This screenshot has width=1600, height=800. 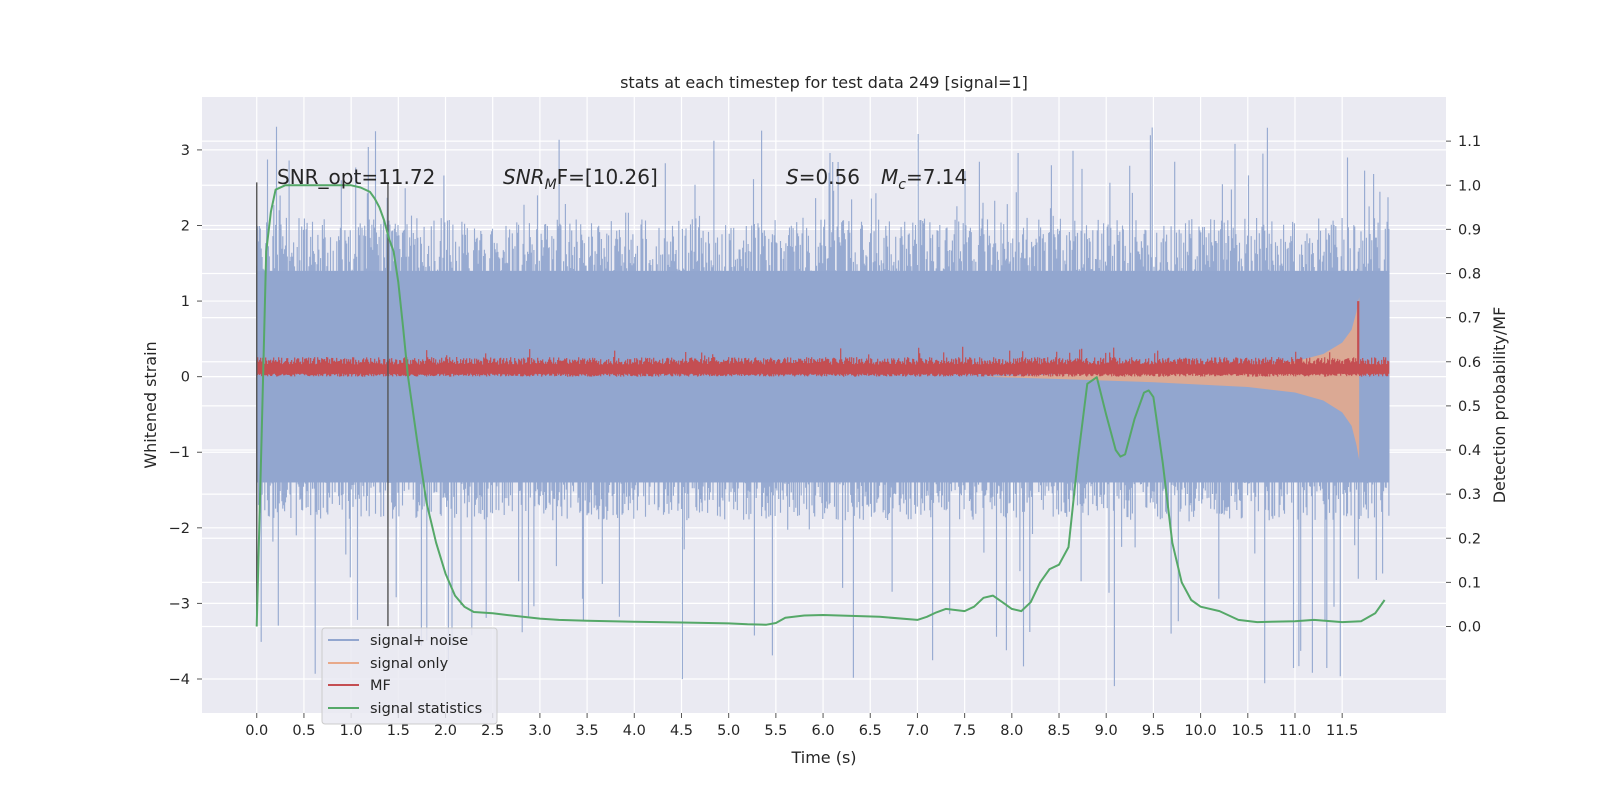 What do you see at coordinates (351, 731) in the screenshot?
I see `x-tick-label: 1.0` at bounding box center [351, 731].